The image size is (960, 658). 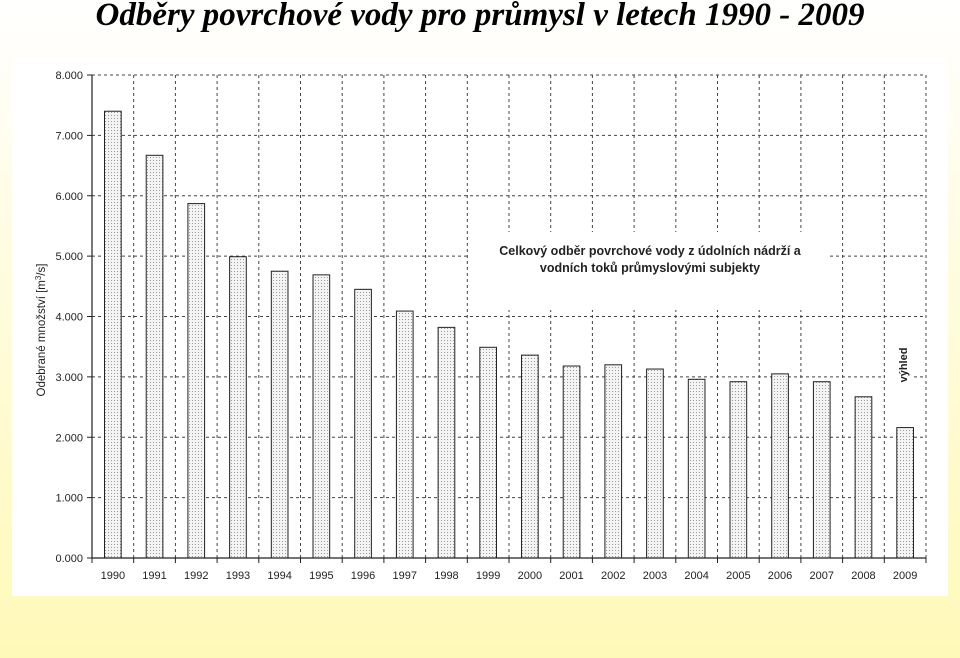 I want to click on x-tick-label: 2004, so click(x=696, y=576).